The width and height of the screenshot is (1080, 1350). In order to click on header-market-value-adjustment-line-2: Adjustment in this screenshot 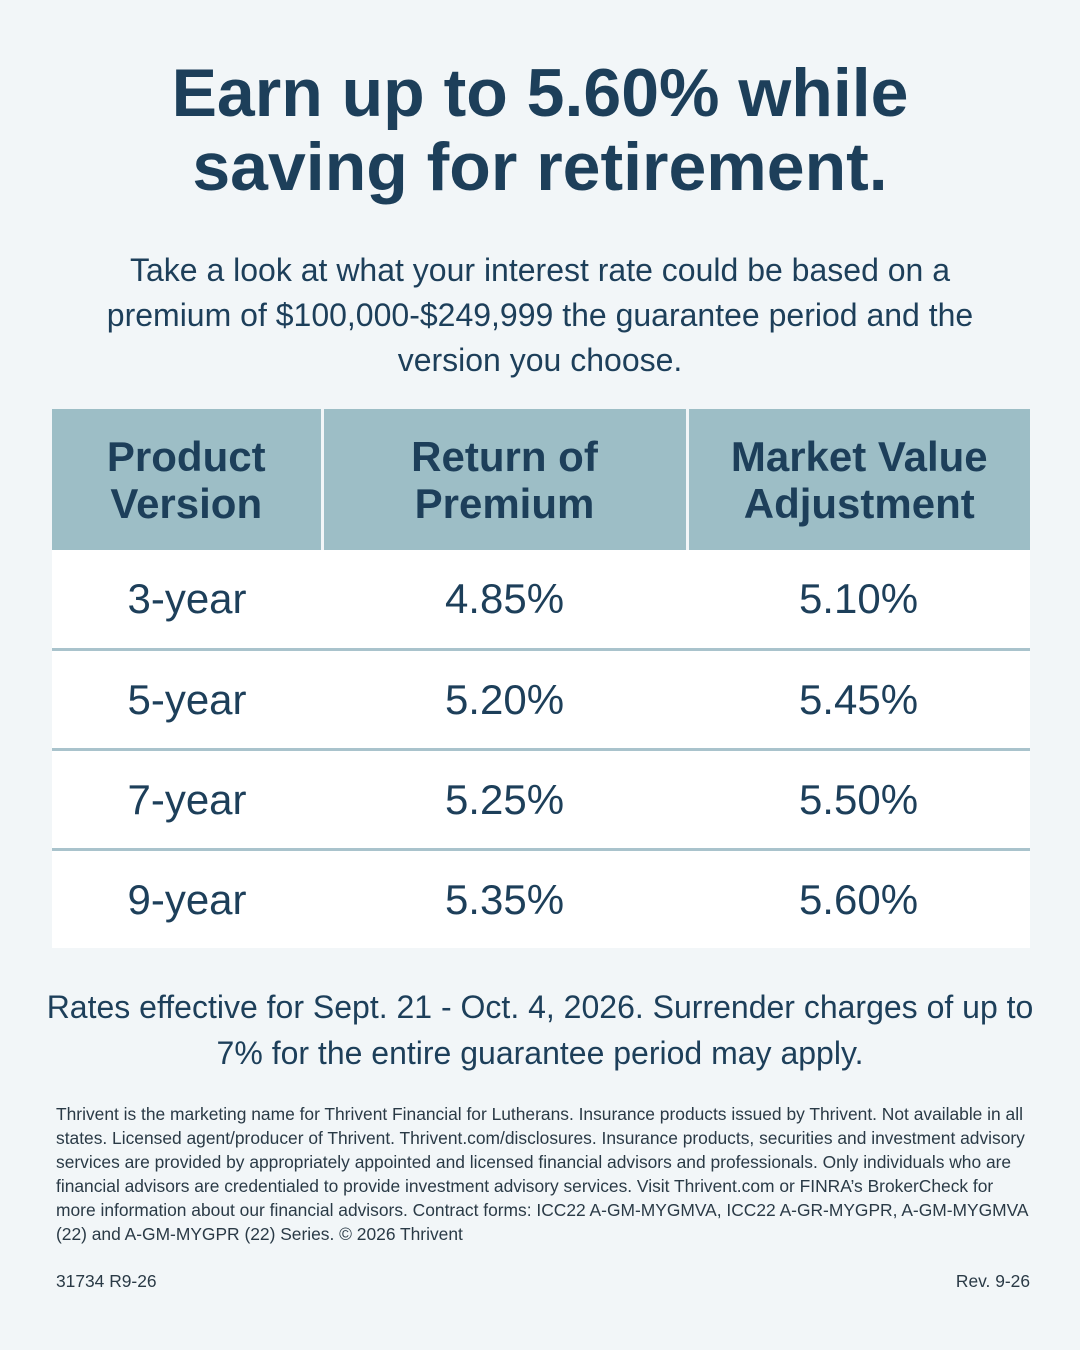, I will do `click(859, 503)`.